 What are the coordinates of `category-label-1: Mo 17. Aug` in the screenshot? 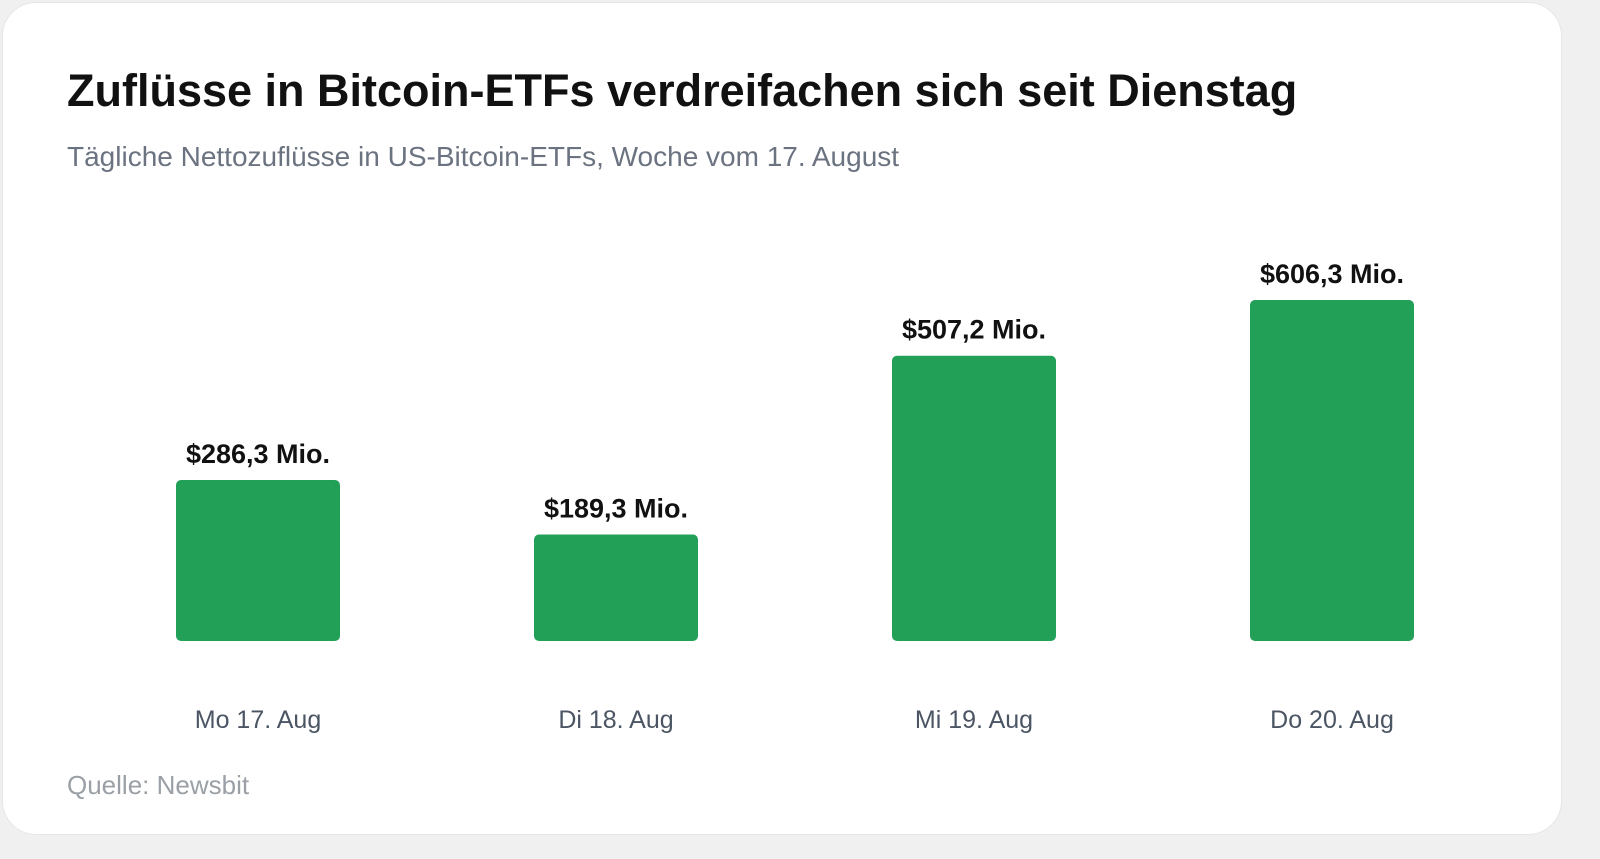 It's located at (258, 720).